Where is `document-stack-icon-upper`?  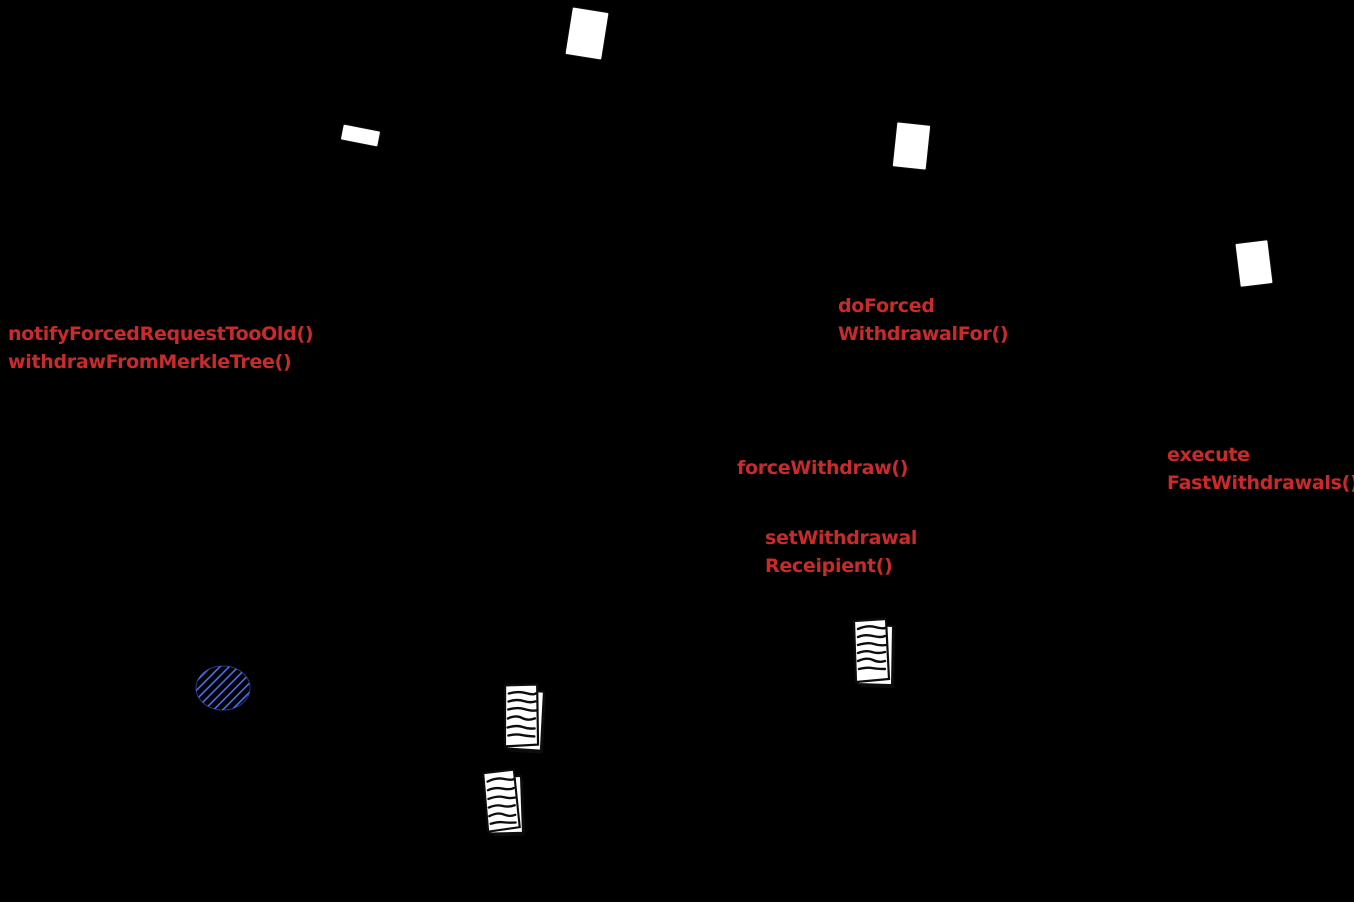
document-stack-icon-upper is located at coordinates (873, 652).